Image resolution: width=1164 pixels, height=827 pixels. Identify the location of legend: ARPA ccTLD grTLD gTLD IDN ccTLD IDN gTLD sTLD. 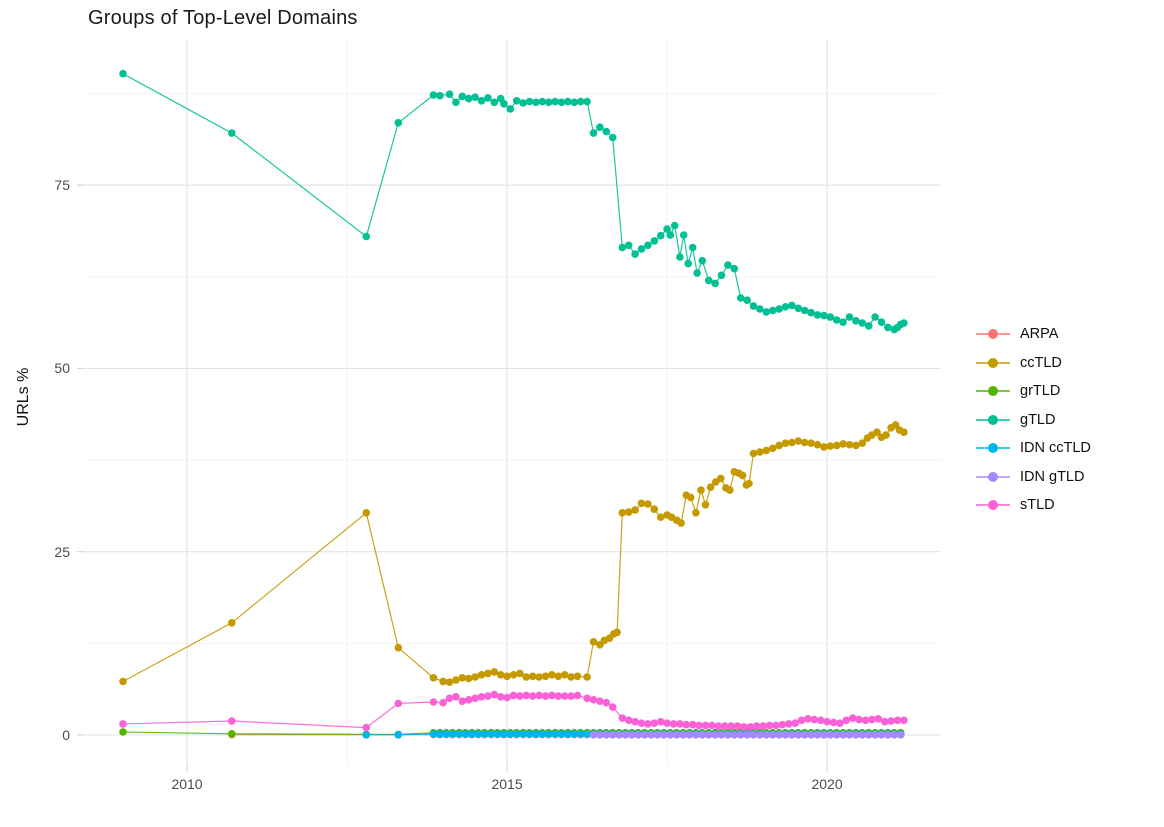
(1033, 420).